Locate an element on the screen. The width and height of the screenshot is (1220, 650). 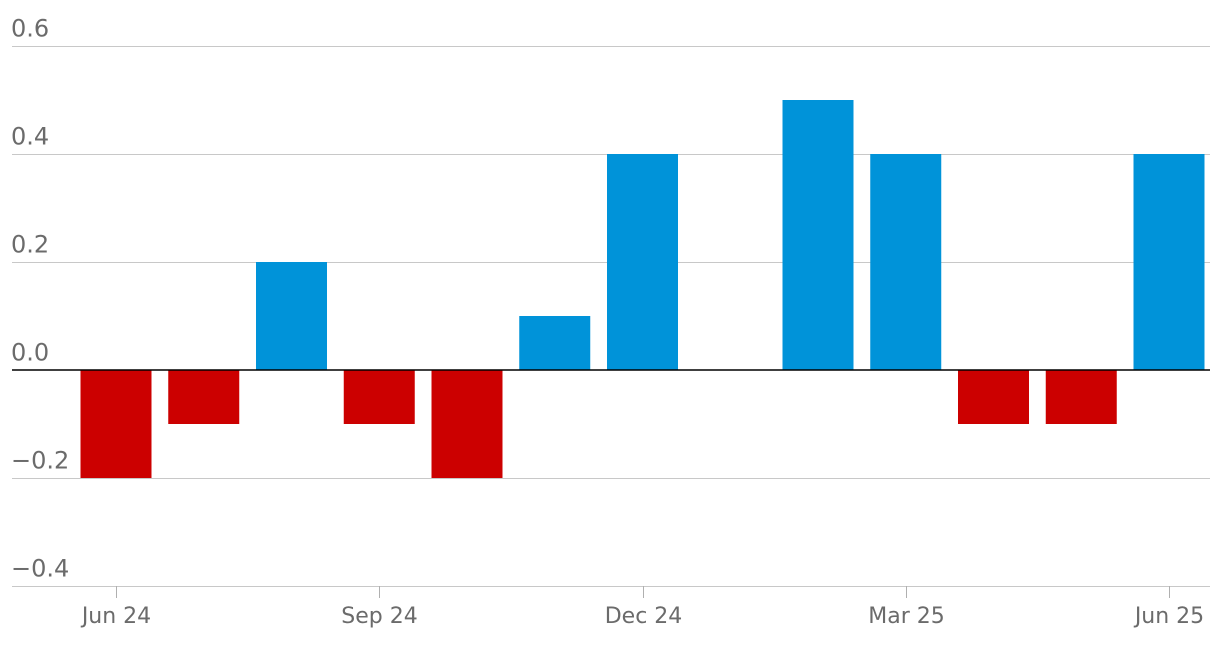
y-axis-tick-labels: 0.6 0.4 0.2 0.0 −0.2 −0.4 is located at coordinates (40, 299).